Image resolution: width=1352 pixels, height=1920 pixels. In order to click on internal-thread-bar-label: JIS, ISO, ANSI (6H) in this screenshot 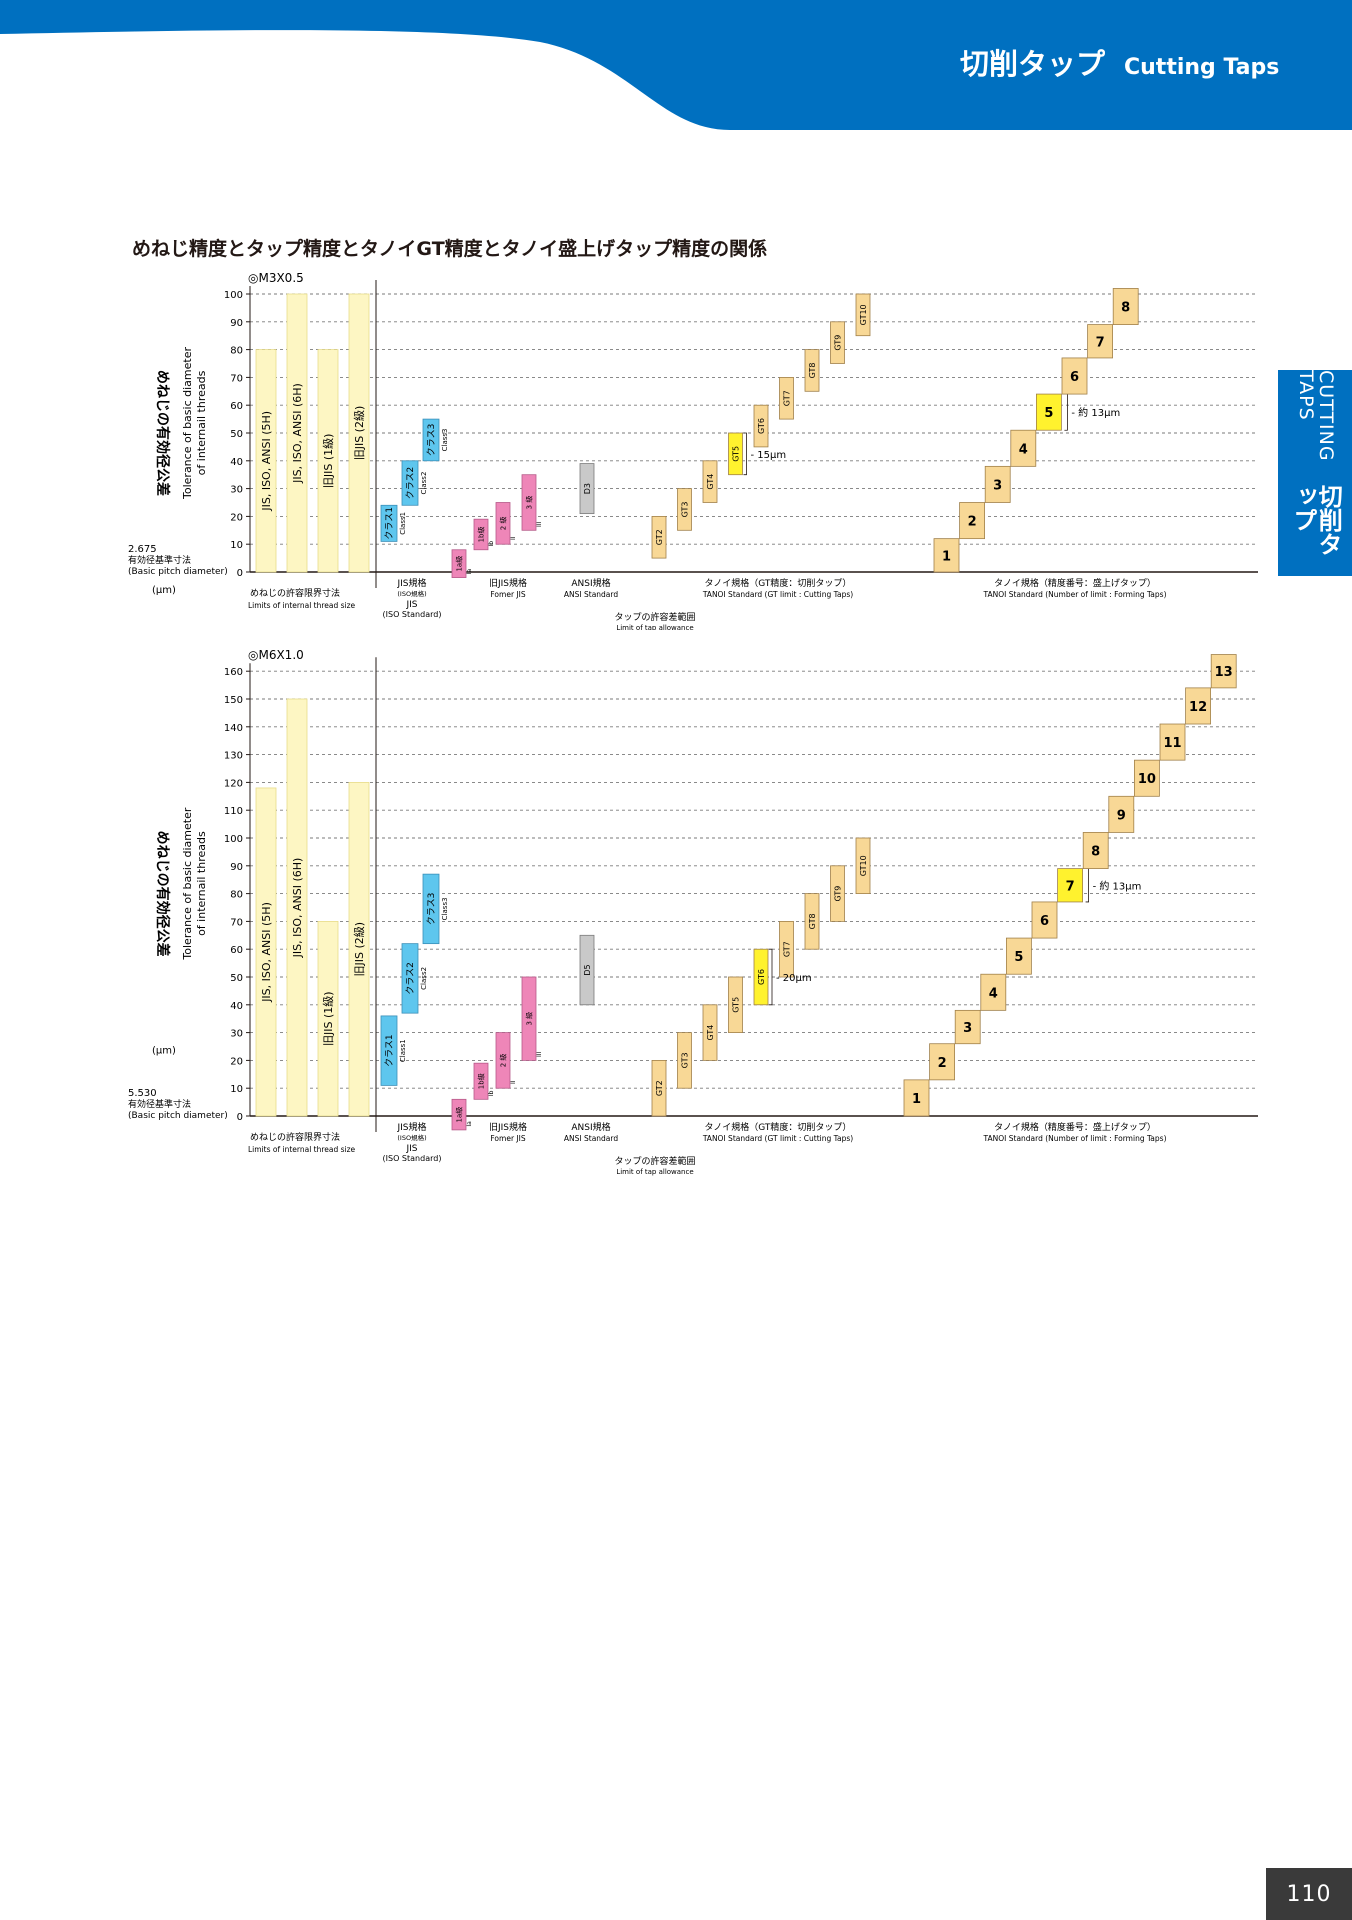, I will do `click(297, 908)`.